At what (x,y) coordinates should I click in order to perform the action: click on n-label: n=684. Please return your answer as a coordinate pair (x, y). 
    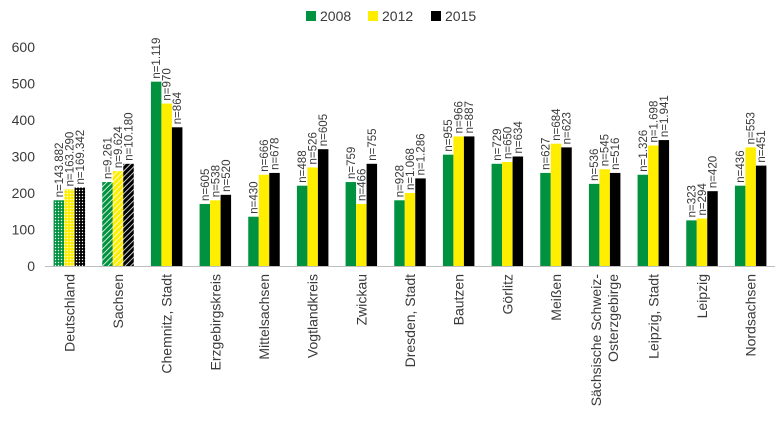
    Looking at the image, I should click on (557, 124).